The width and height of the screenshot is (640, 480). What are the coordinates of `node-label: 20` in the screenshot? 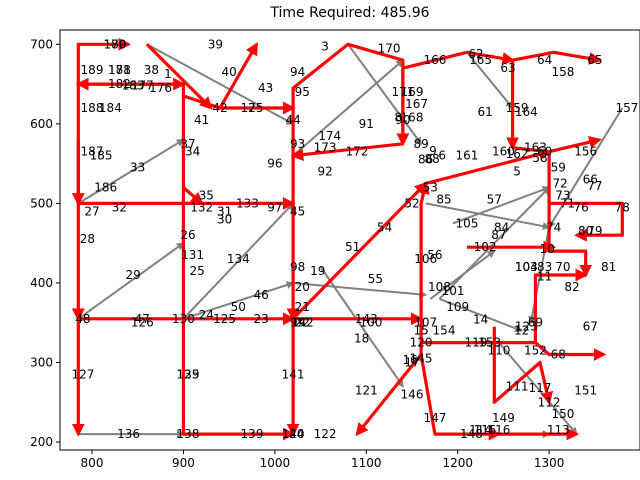 It's located at (302, 287).